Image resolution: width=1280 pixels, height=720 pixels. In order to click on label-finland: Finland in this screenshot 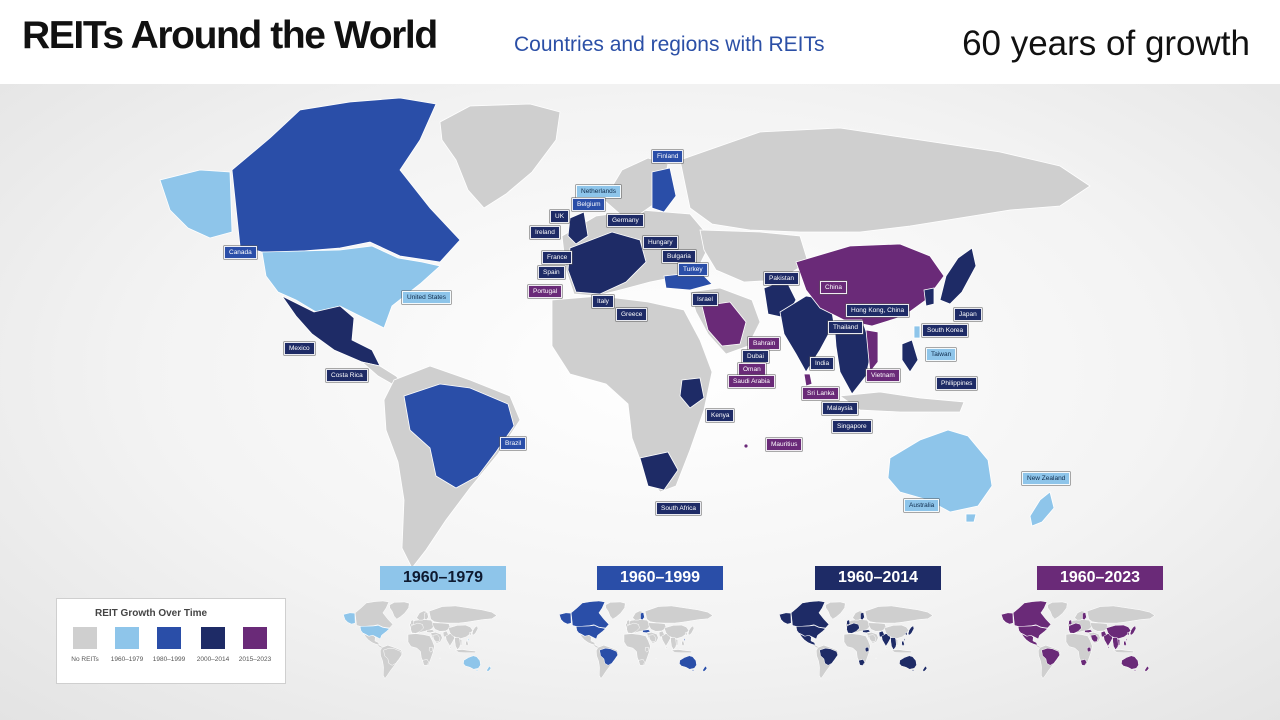, I will do `click(668, 156)`.